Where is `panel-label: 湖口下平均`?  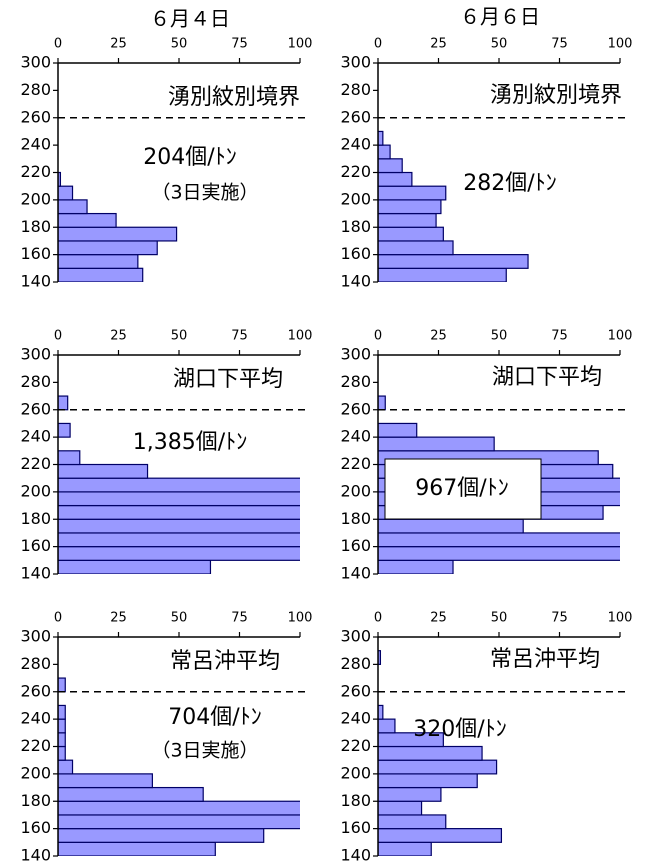 panel-label: 湖口下平均 is located at coordinates (228, 379).